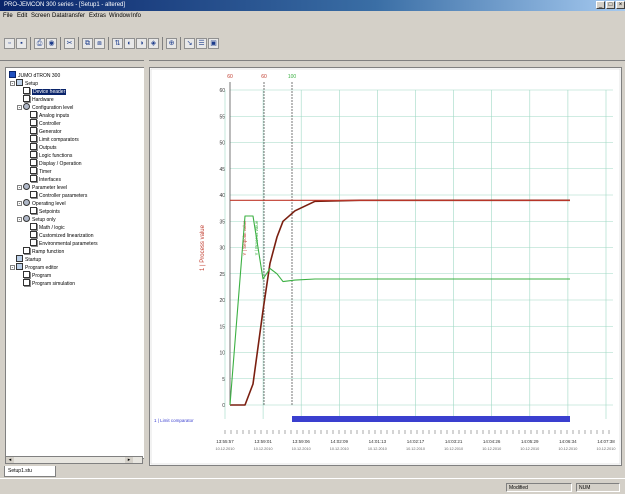 The height and width of the screenshot is (494, 625). Describe the element at coordinates (117, 43) in the screenshot. I see `transfer-icon: ⇅` at that location.